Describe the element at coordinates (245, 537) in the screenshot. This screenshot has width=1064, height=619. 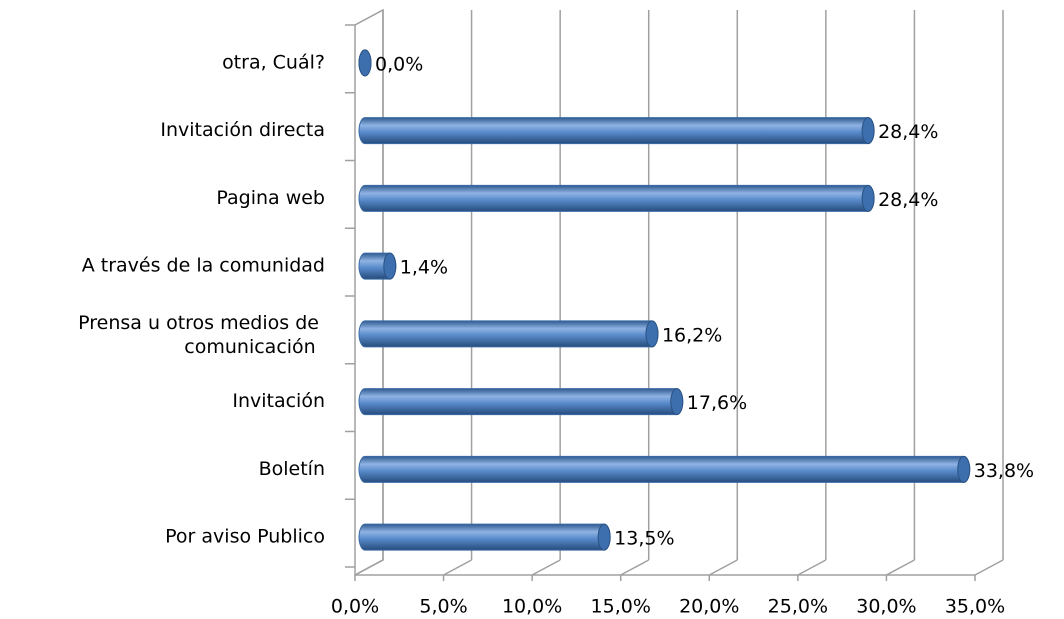
I see `y-tick-label: Por aviso Publico` at that location.